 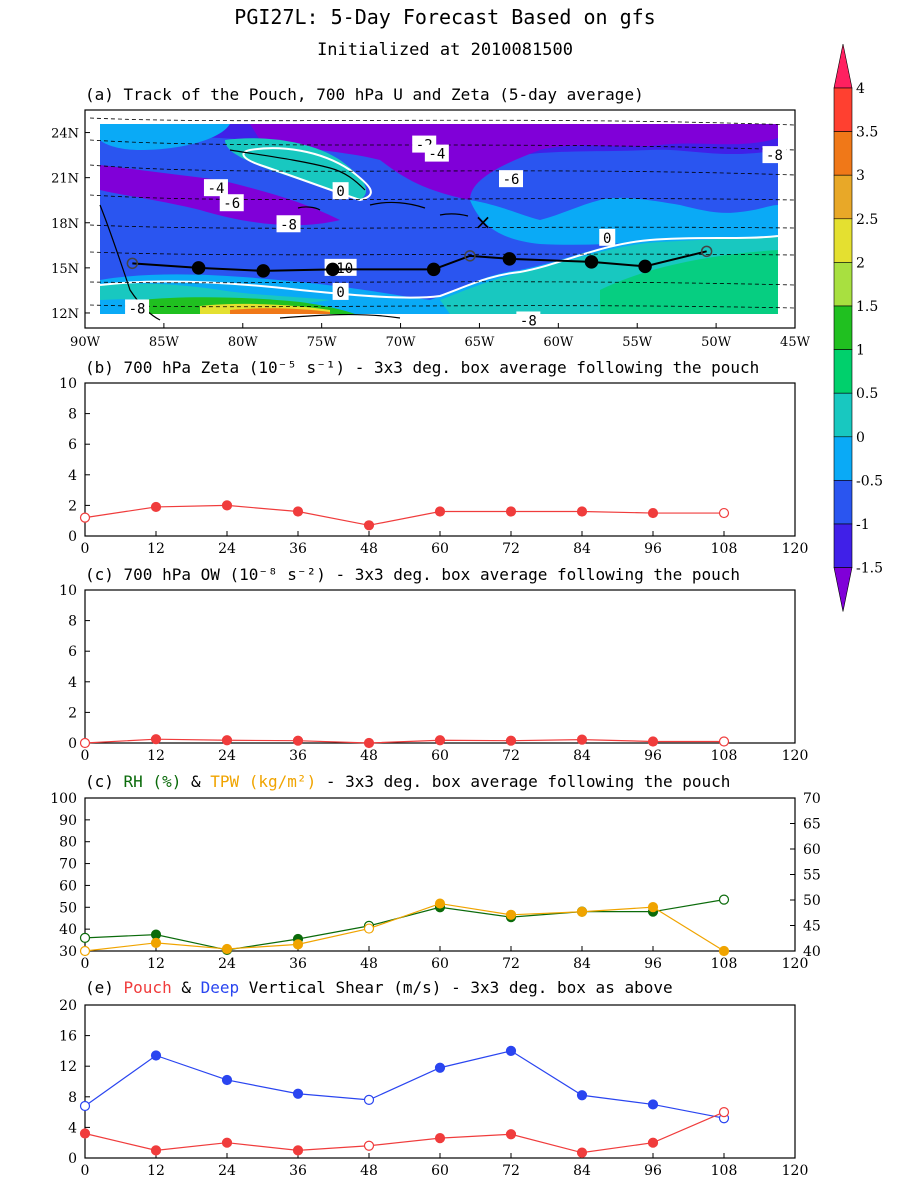 What do you see at coordinates (298, 756) in the screenshot?
I see `x-tick-label: 36` at bounding box center [298, 756].